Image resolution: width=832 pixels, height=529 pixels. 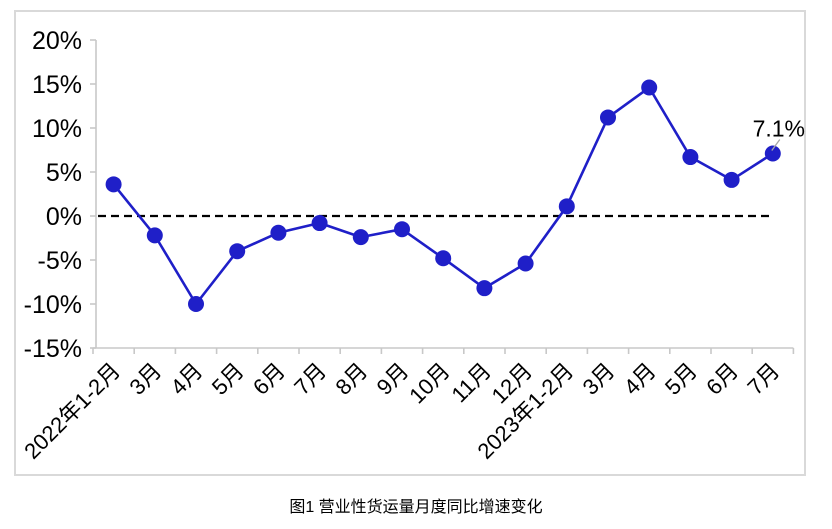 I want to click on y-axis-tick-label: 15%, so click(x=57, y=85).